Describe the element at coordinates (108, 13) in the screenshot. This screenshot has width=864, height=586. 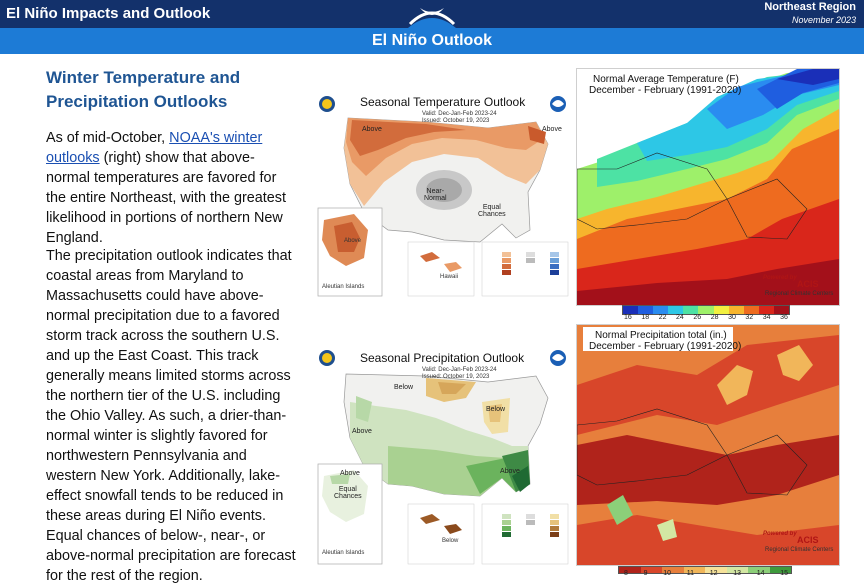
I see `header-title: El Niño Impacts and Outlook` at that location.